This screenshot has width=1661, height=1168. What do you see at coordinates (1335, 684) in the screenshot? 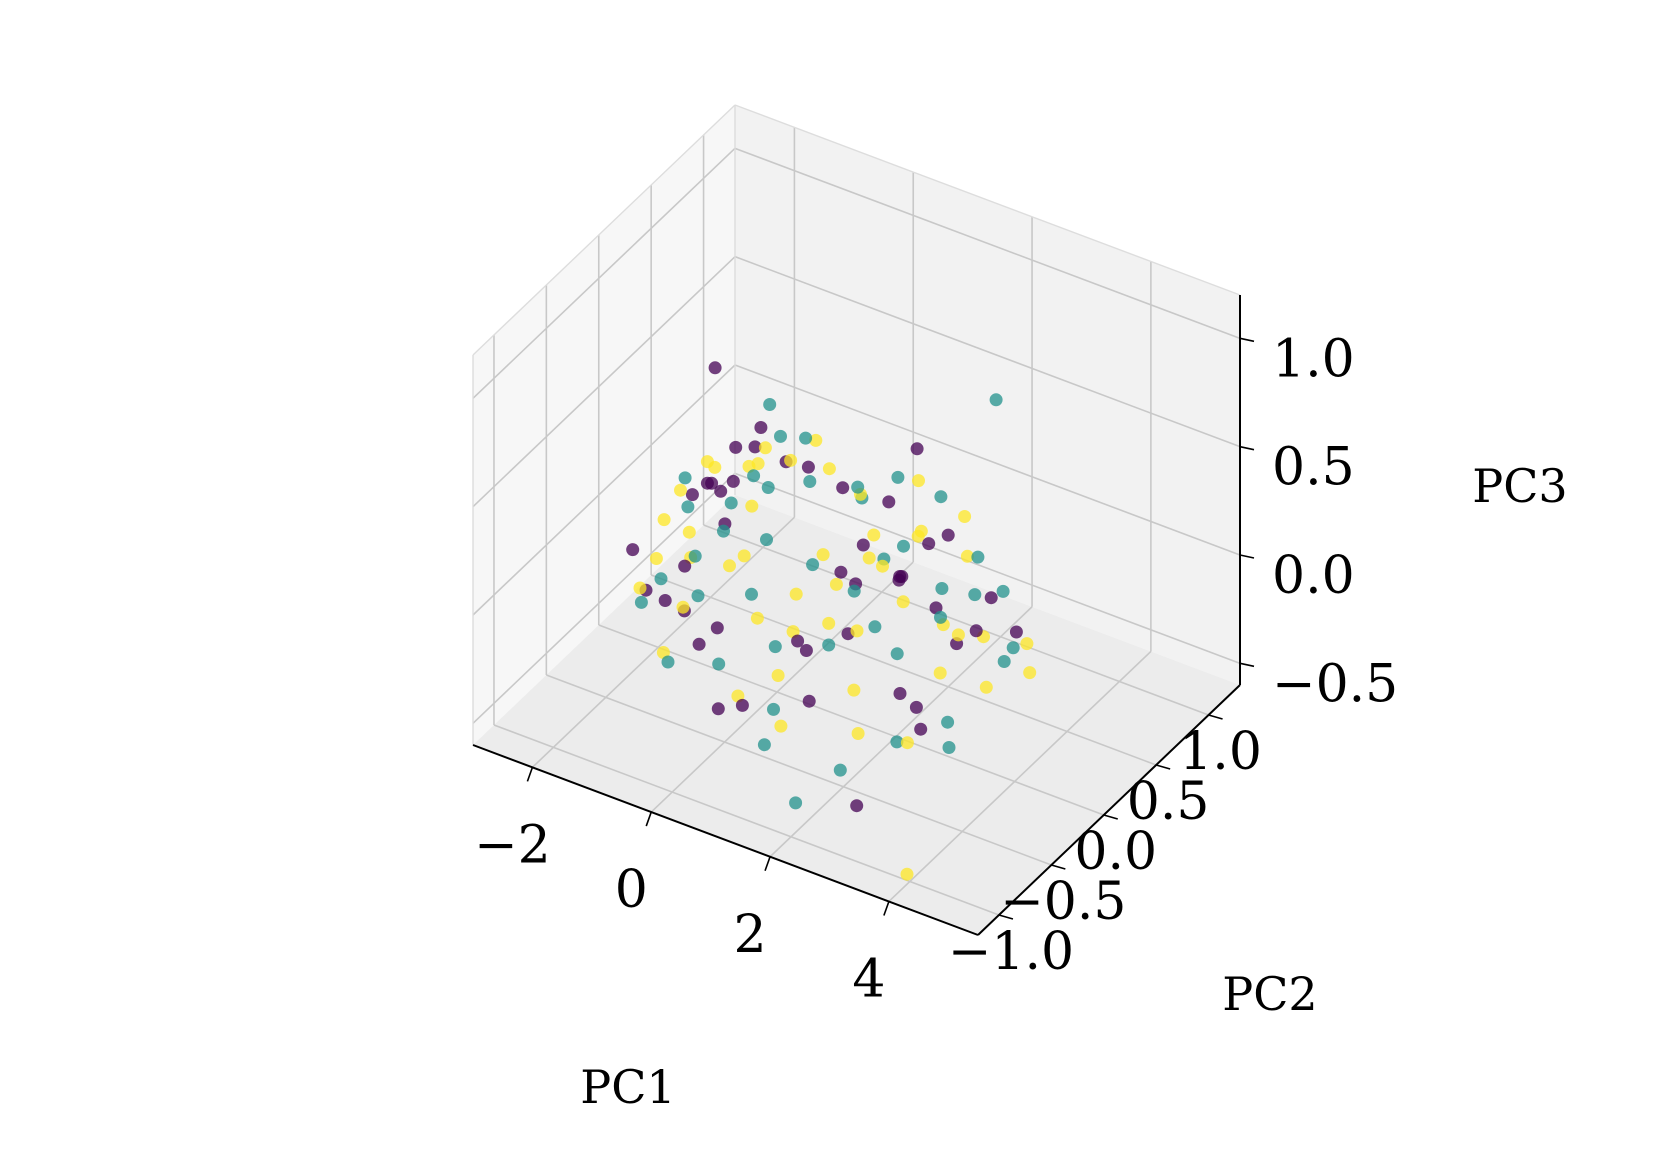
I see `z-tick-label: −0.5` at bounding box center [1335, 684].